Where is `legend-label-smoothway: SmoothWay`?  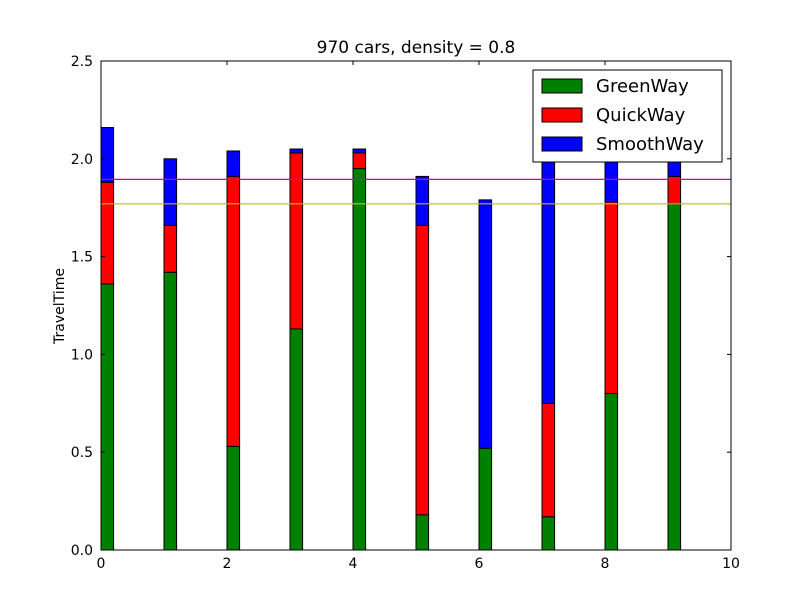
legend-label-smoothway: SmoothWay is located at coordinates (650, 144).